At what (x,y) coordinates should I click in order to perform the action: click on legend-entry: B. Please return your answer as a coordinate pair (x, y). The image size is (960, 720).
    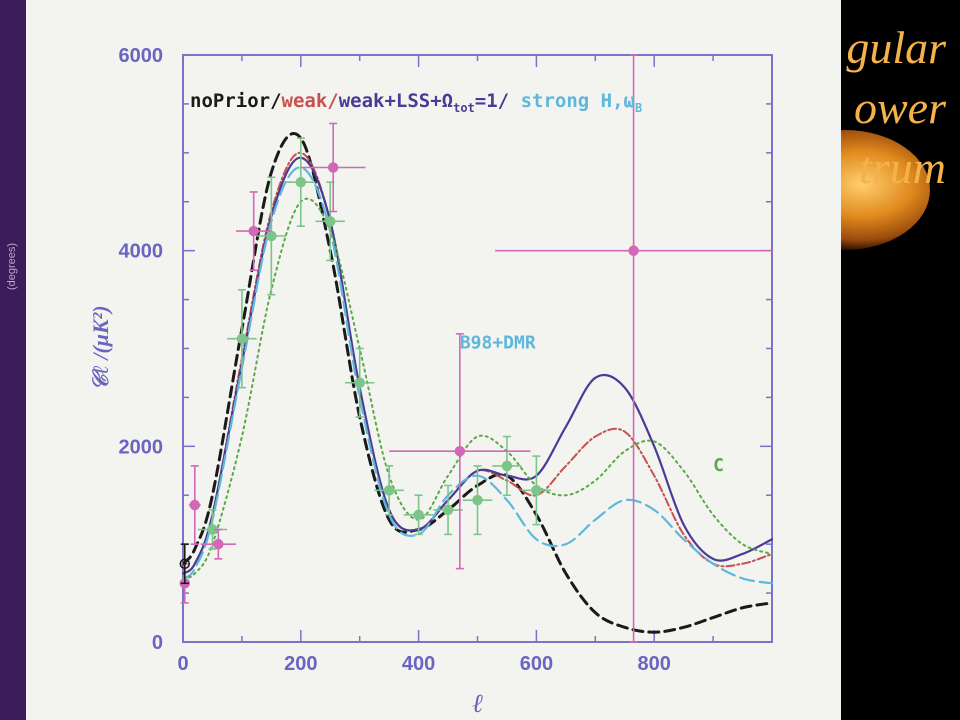
    Looking at the image, I should click on (638, 108).